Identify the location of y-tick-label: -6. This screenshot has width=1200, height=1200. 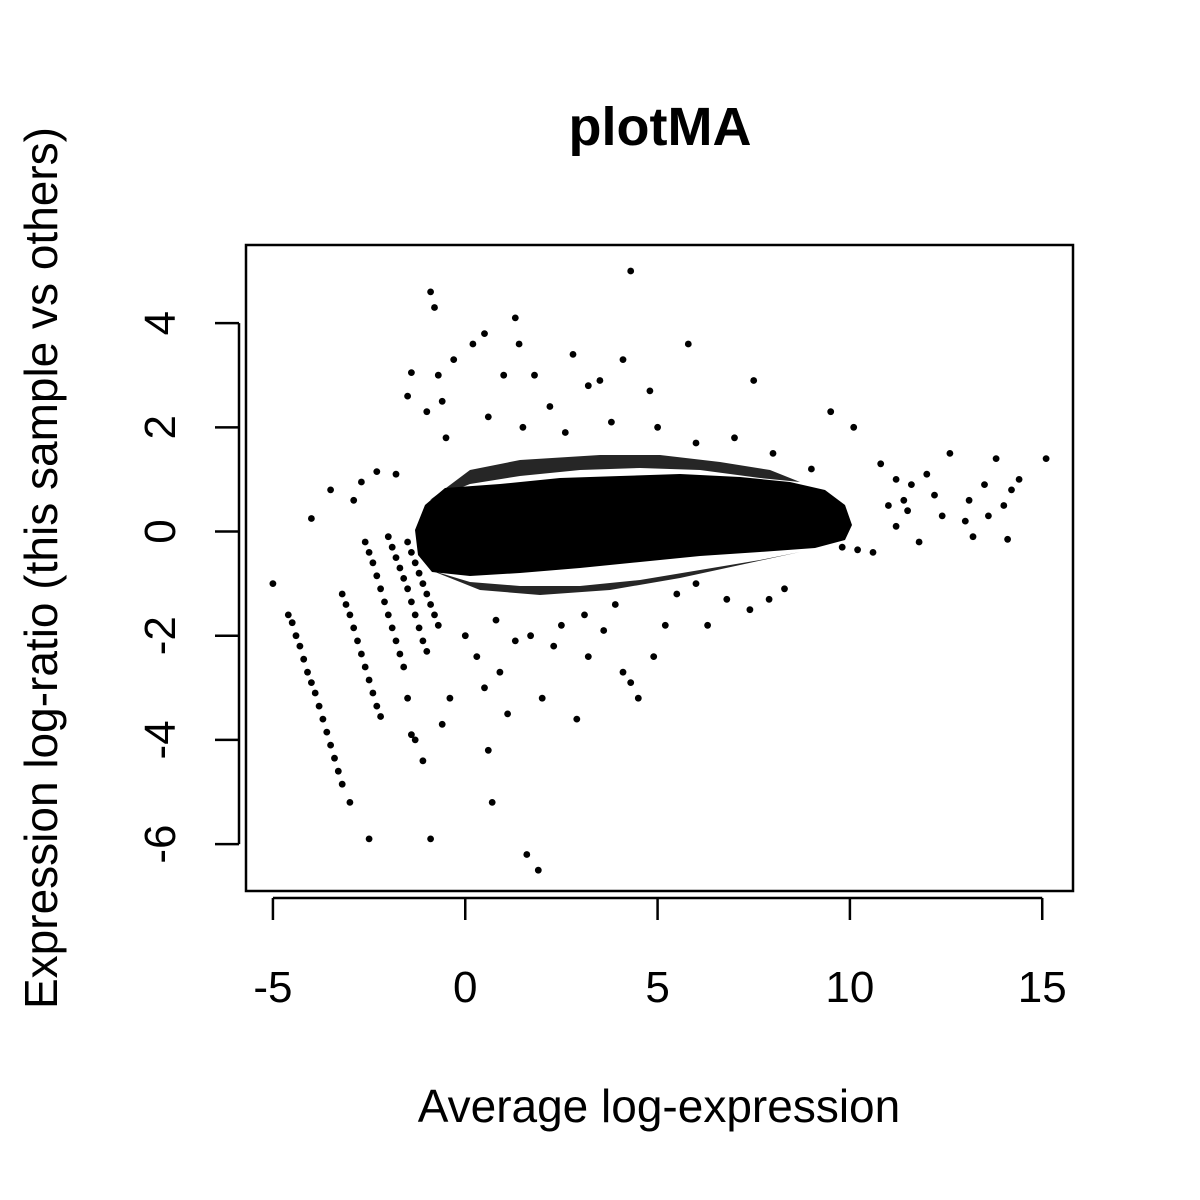
(160, 844).